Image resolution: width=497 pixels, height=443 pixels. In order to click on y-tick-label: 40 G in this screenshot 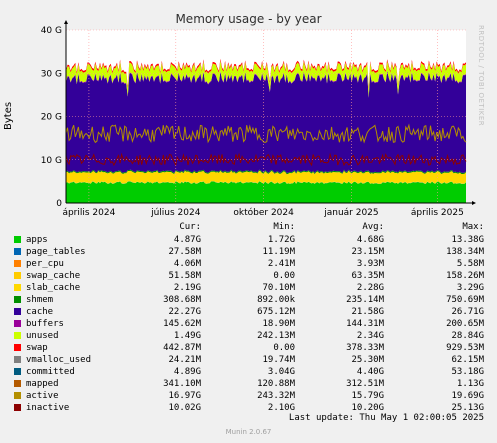, I will do `click(51, 31)`.